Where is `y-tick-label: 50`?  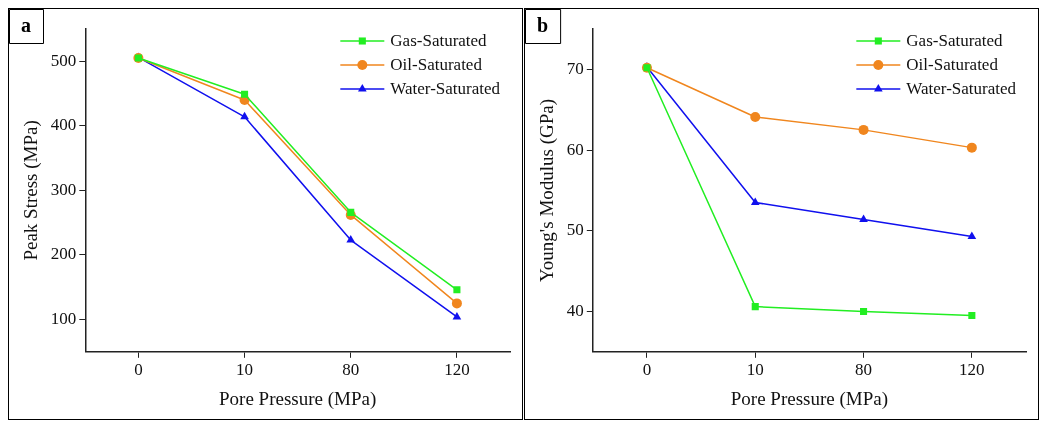 y-tick-label: 50 is located at coordinates (575, 230).